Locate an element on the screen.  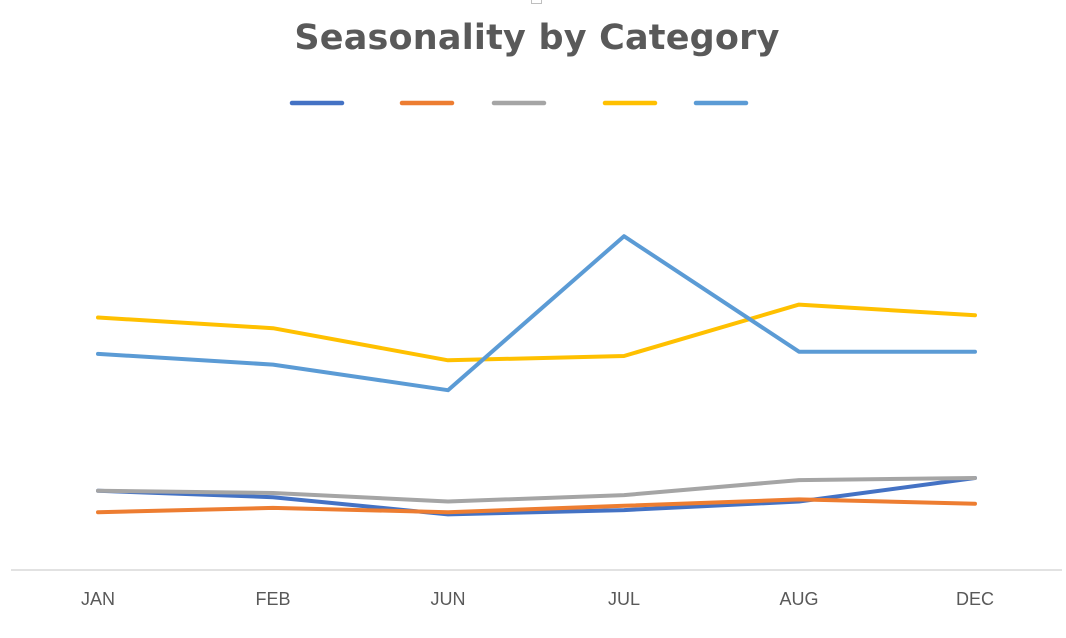
chart-resize-handle is located at coordinates (536, 2).